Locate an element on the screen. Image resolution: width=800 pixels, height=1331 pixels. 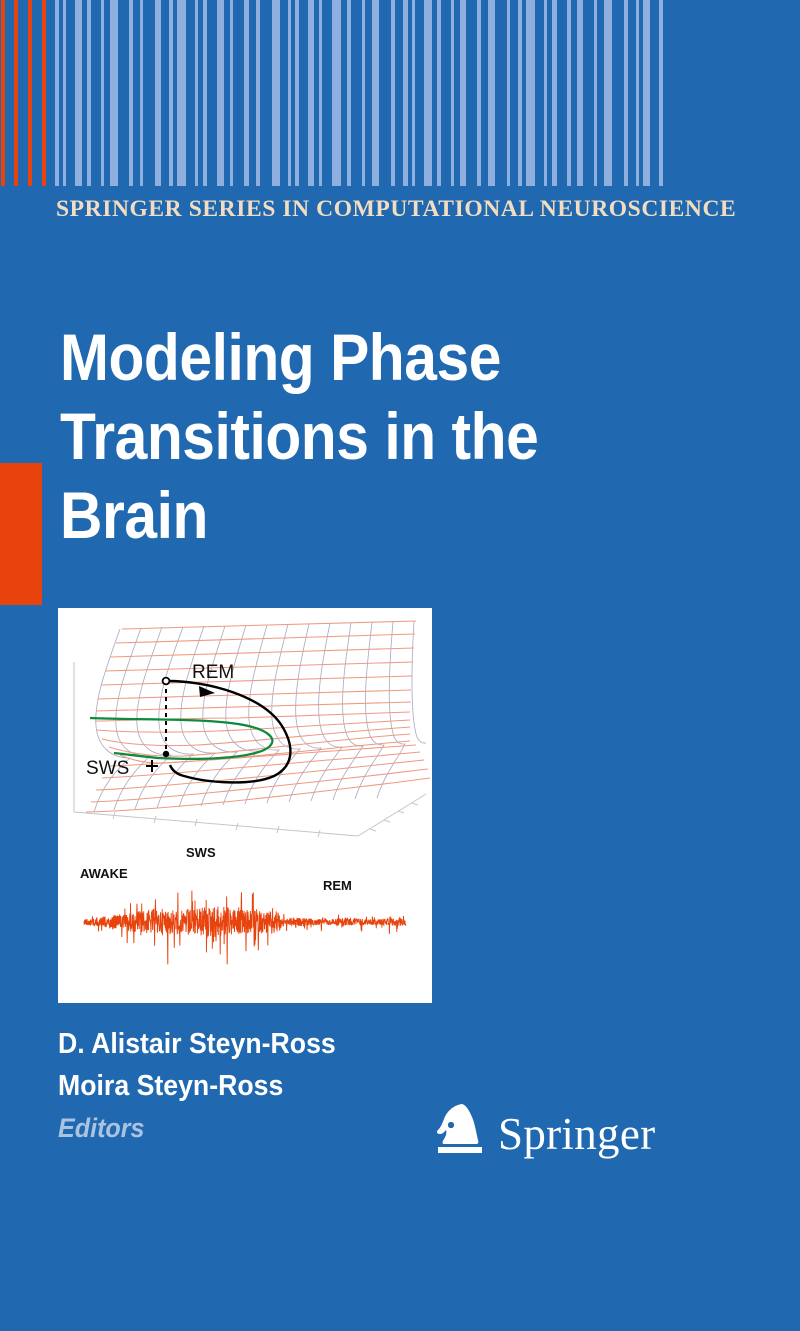
eeg-trace-figure: AWAKE SWS REM is located at coordinates (243, 905).